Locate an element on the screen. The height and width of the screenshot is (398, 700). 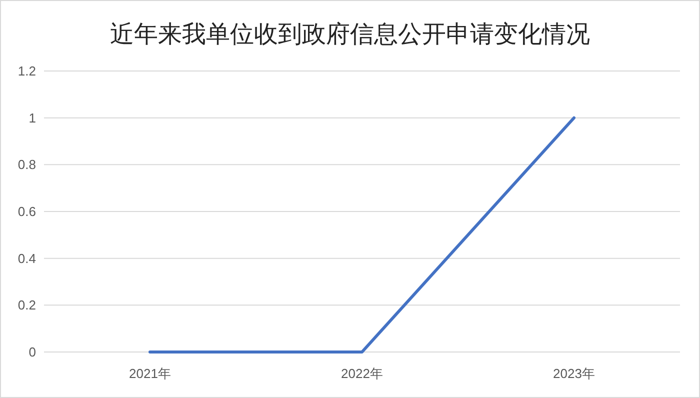
y-tick-label: 0.4 is located at coordinates (27, 258).